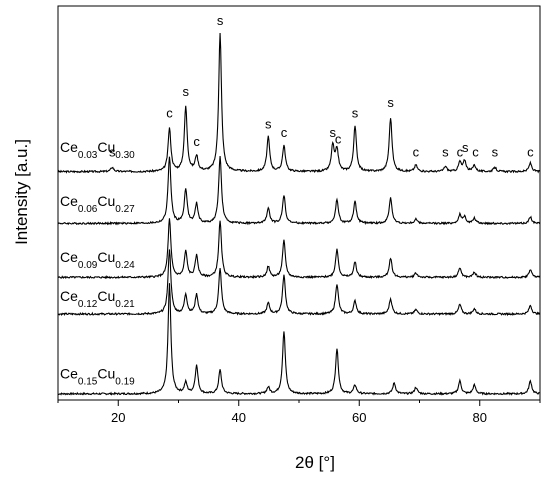 This screenshot has width=550, height=480. I want to click on sample-label: Ce0.09Cu0.24, so click(97, 260).